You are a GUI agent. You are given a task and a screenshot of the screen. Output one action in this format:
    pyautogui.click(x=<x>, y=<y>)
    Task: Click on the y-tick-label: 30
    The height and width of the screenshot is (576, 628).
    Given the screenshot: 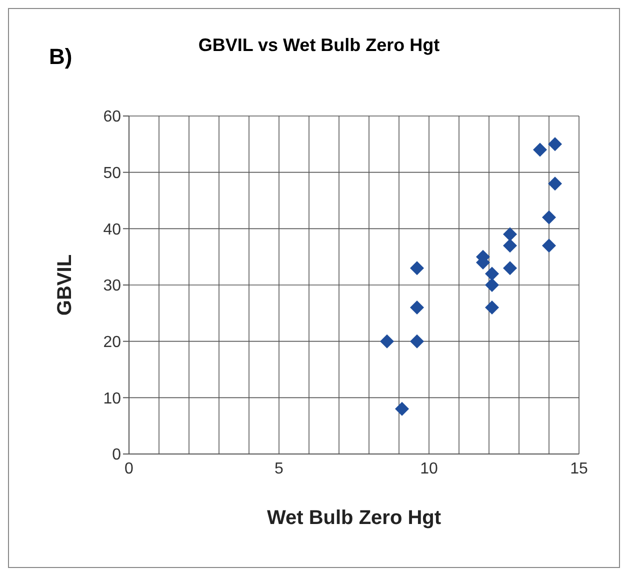 What is the action you would take?
    pyautogui.click(x=112, y=286)
    